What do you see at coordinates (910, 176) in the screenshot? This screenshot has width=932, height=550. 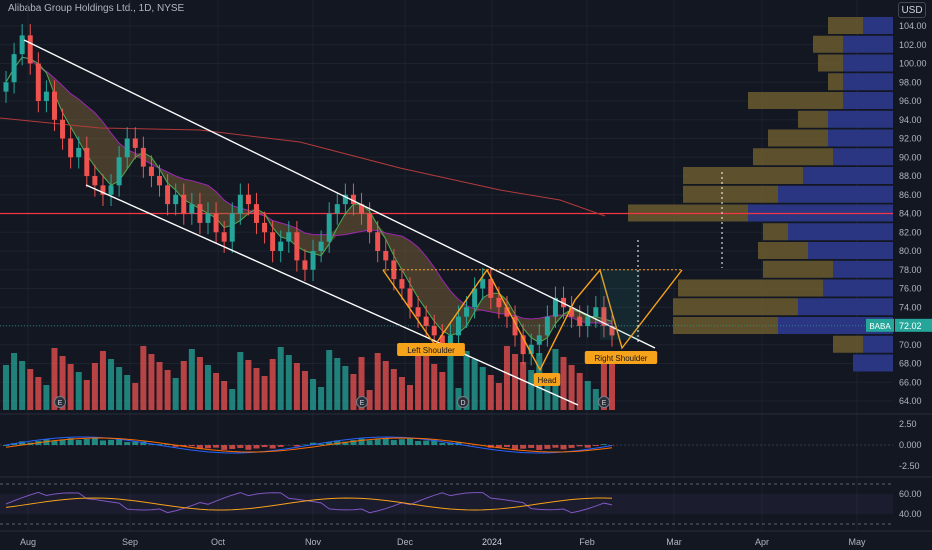 I see `price-tick-label: 88.00` at bounding box center [910, 176].